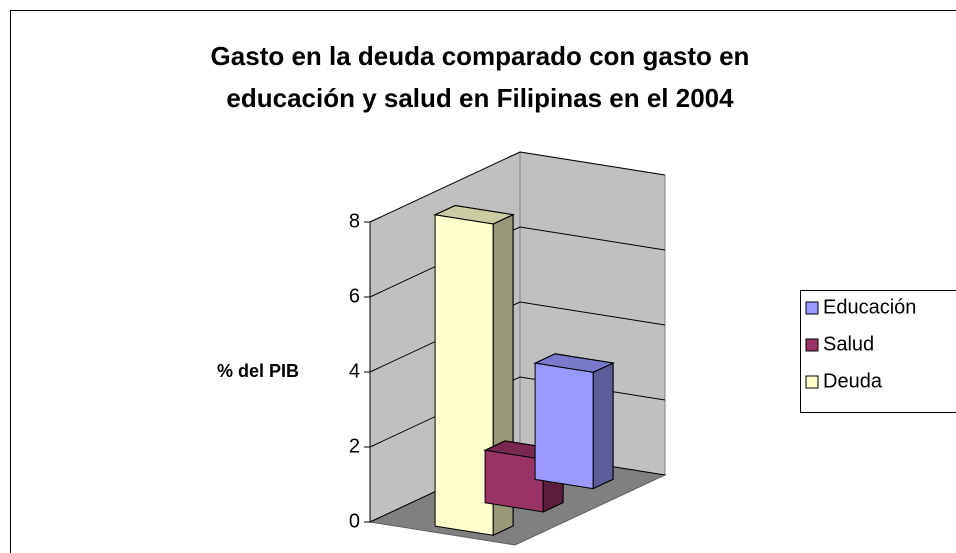 This screenshot has height=553, width=956. I want to click on legend-label: Salud, so click(848, 344).